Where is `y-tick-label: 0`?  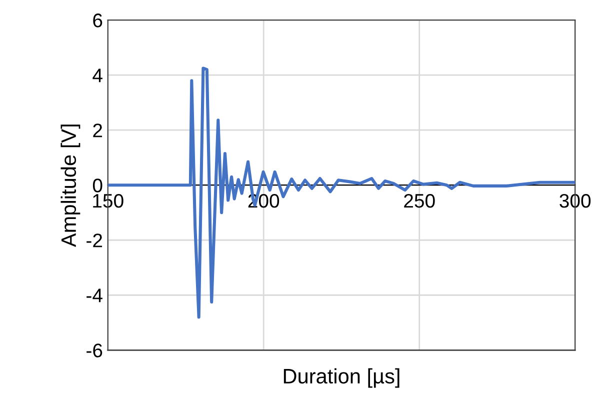 y-tick-label: 0 is located at coordinates (97, 185).